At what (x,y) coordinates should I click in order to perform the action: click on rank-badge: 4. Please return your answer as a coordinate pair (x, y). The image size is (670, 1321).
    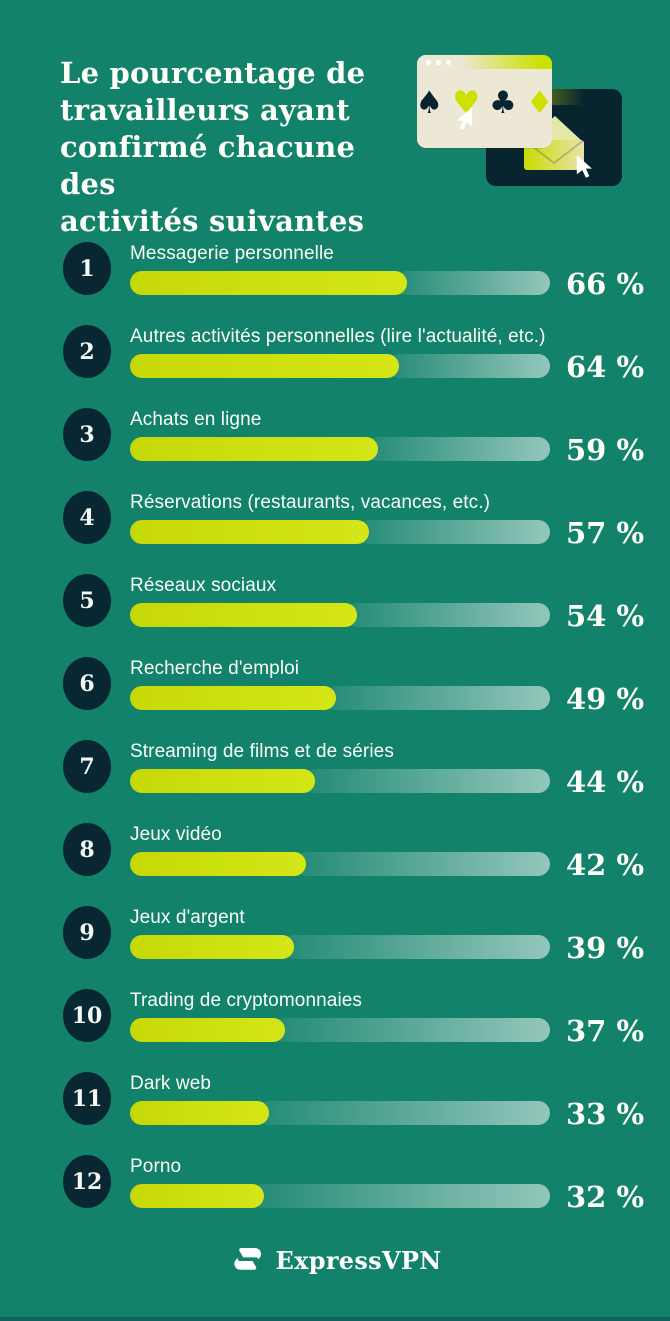
    Looking at the image, I should click on (87, 517).